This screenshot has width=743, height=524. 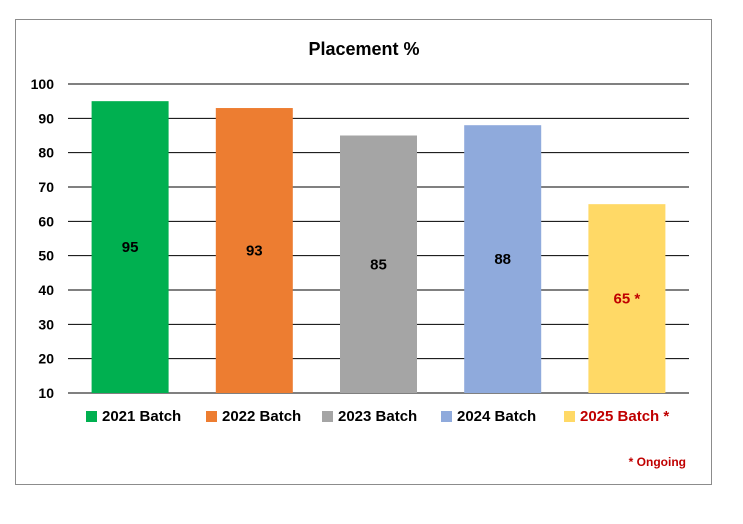 I want to click on y-tick-label: 80, so click(x=46, y=153).